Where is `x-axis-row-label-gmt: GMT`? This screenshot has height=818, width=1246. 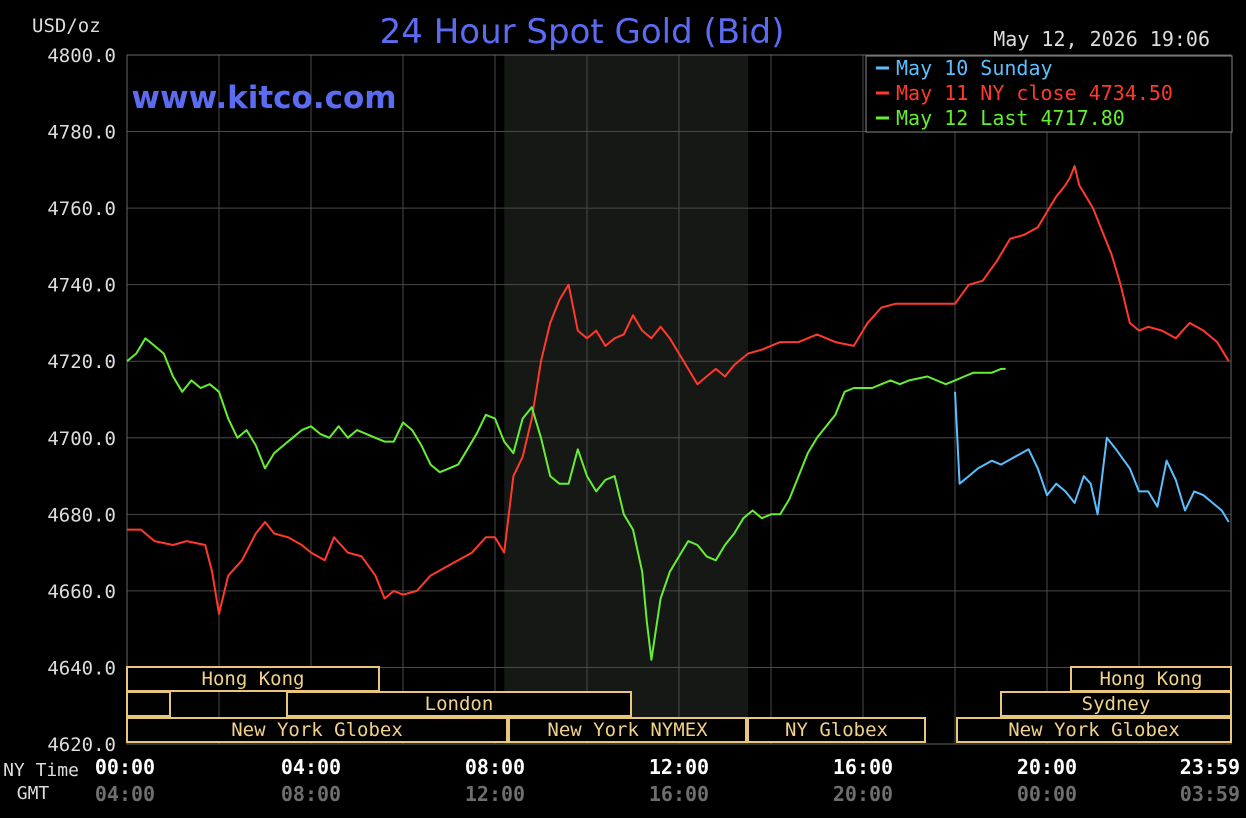 x-axis-row-label-gmt: GMT is located at coordinates (33, 793).